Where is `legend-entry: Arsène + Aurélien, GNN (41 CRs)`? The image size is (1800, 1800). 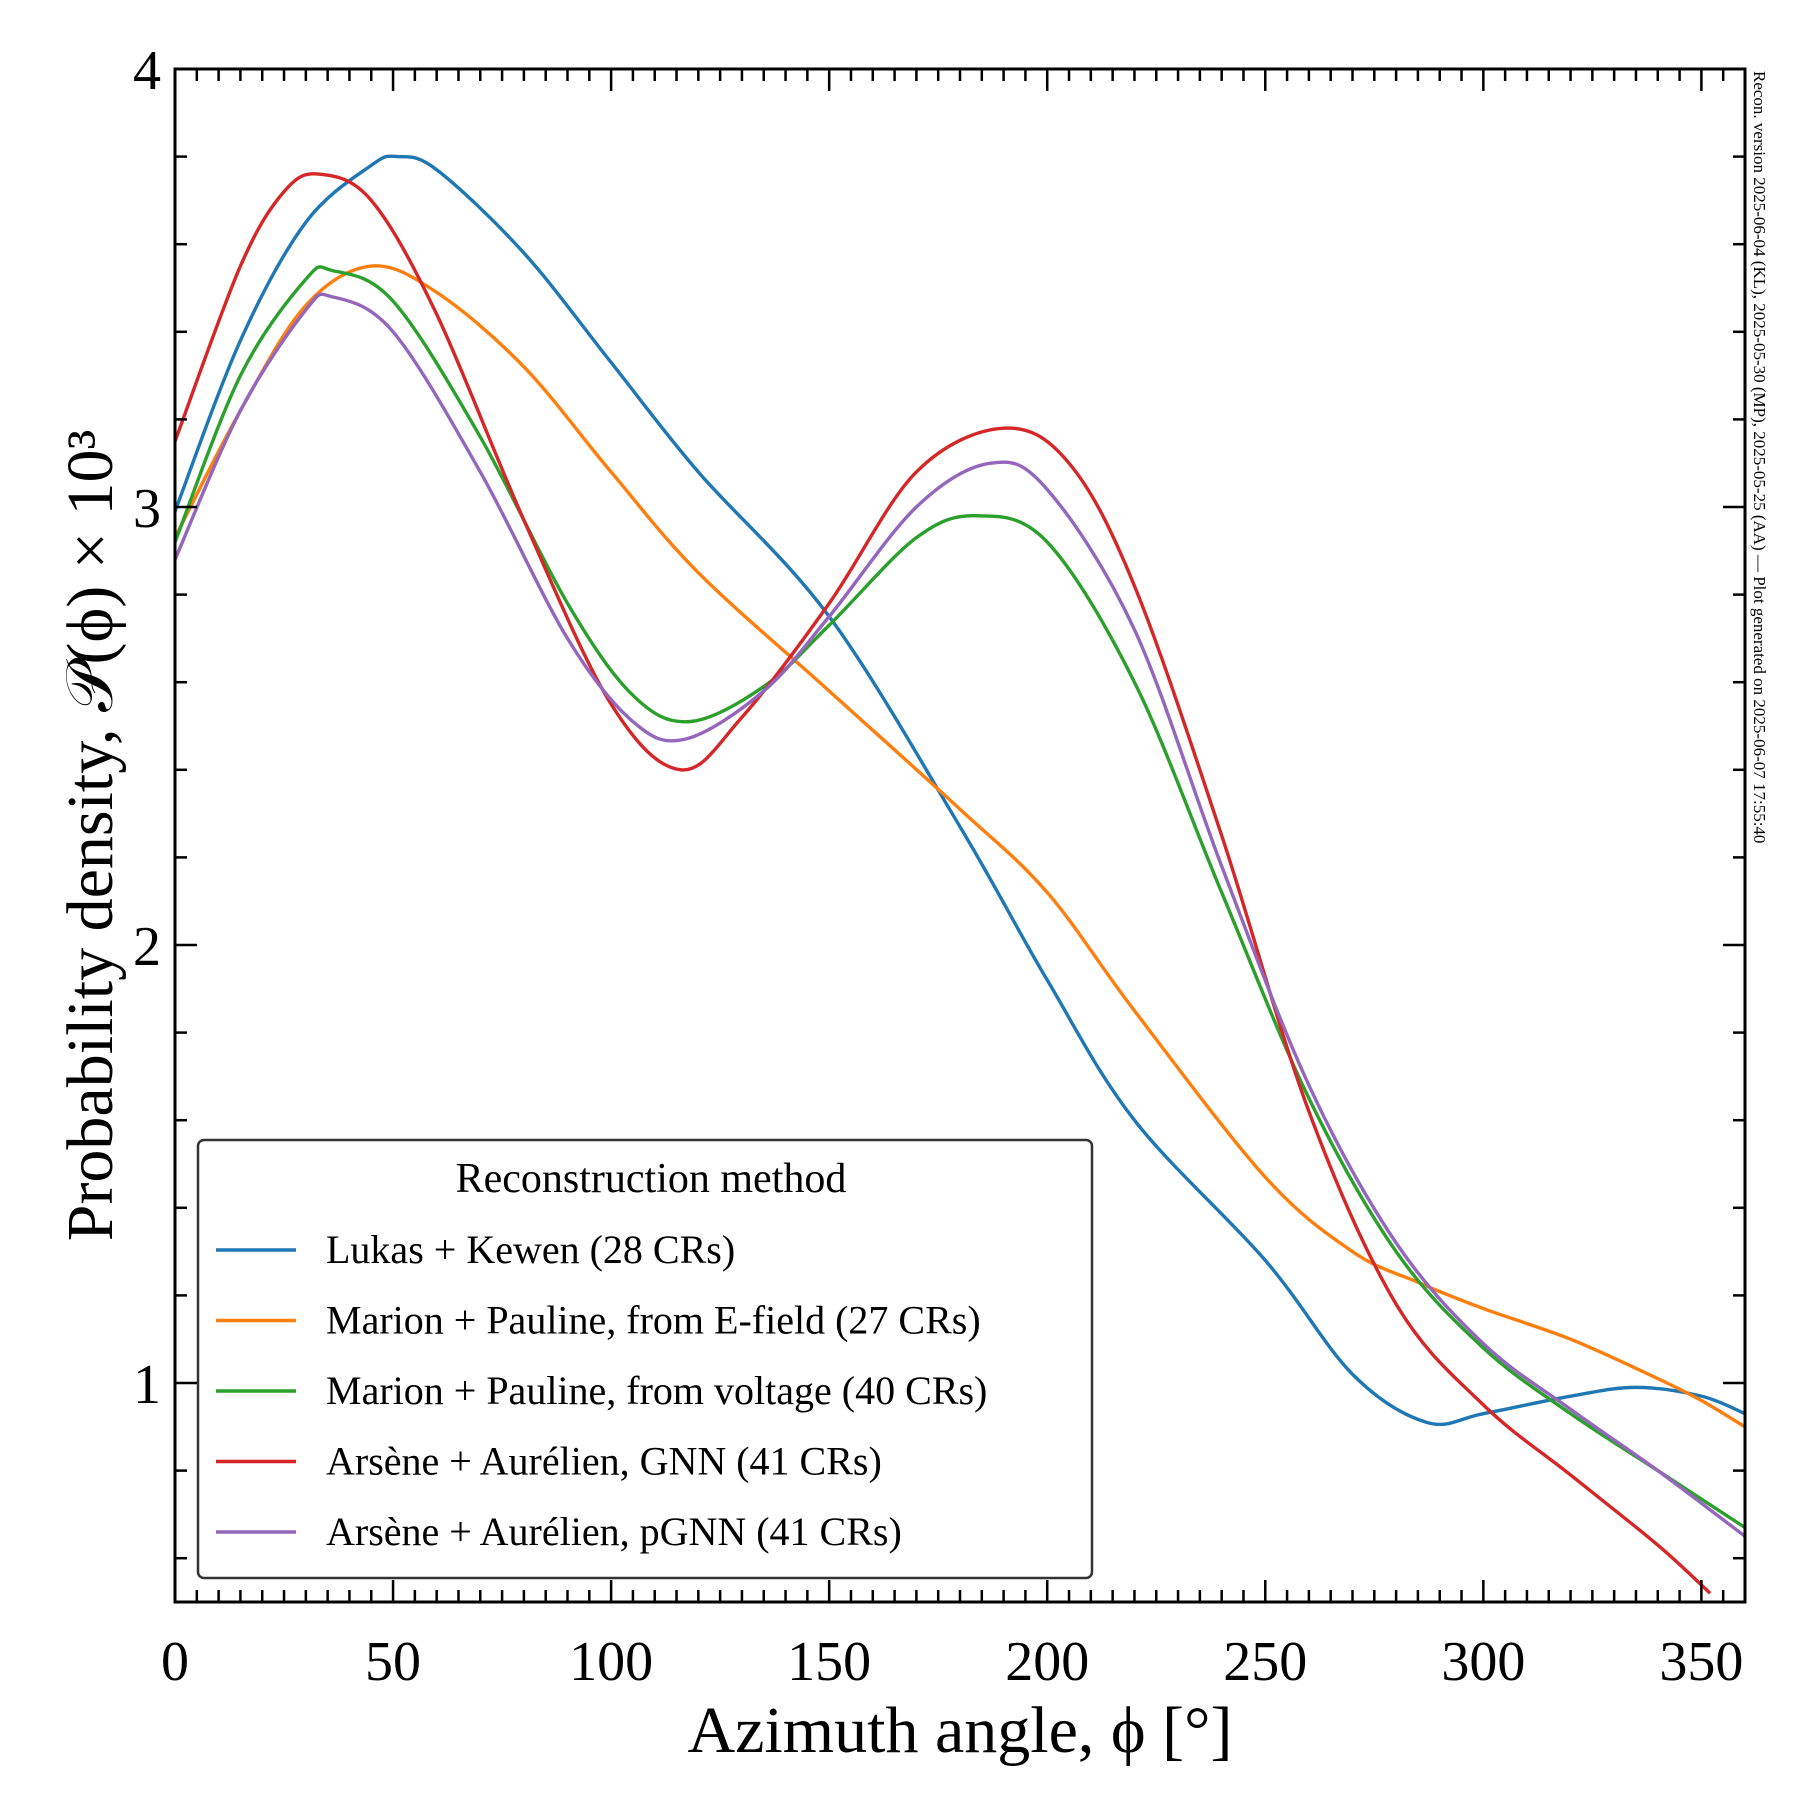 legend-entry: Arsène + Aurélien, GNN (41 CRs) is located at coordinates (549, 1461).